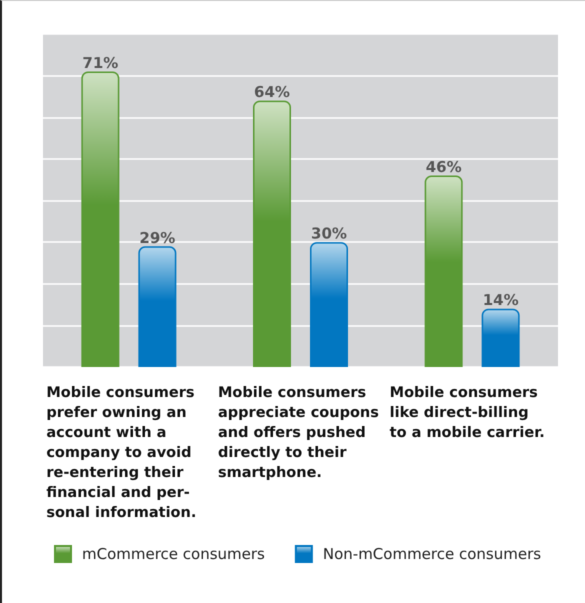 Image resolution: width=585 pixels, height=603 pixels. Describe the element at coordinates (272, 92) in the screenshot. I see `data-label: 64%` at that location.